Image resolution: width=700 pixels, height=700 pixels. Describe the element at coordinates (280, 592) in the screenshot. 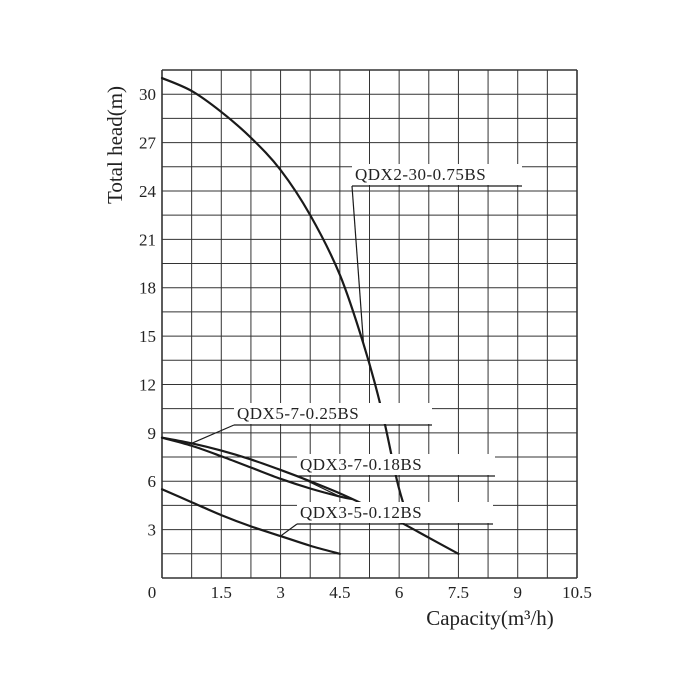

I see `x-tick-label: 3` at that location.